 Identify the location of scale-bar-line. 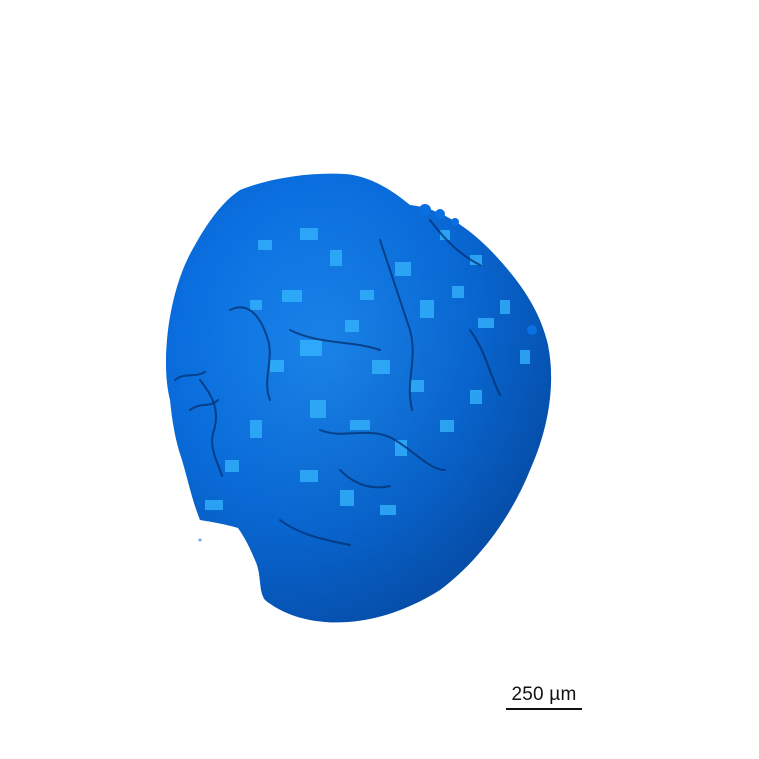
(544, 709).